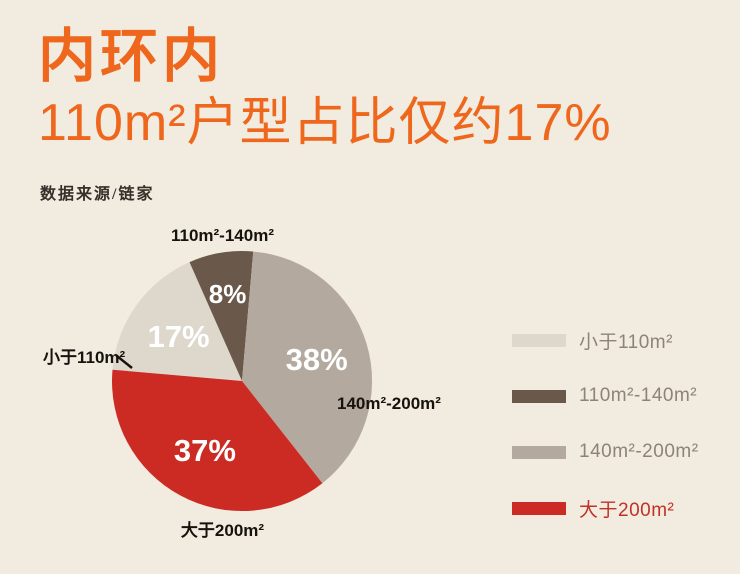  Describe the element at coordinates (124, 362) in the screenshot. I see `label-leader-line` at that location.